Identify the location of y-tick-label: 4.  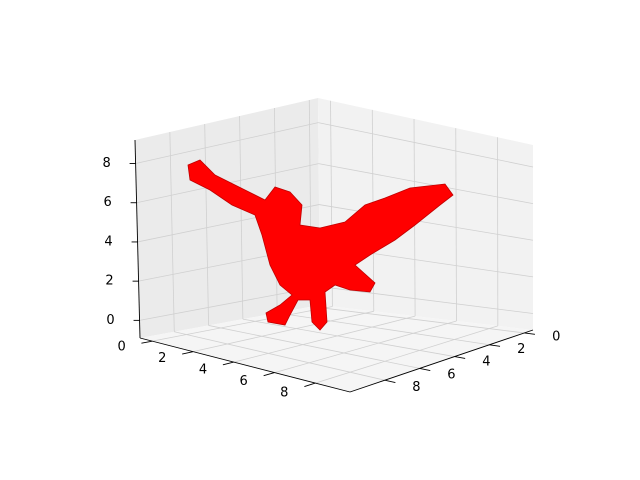
(486, 362).